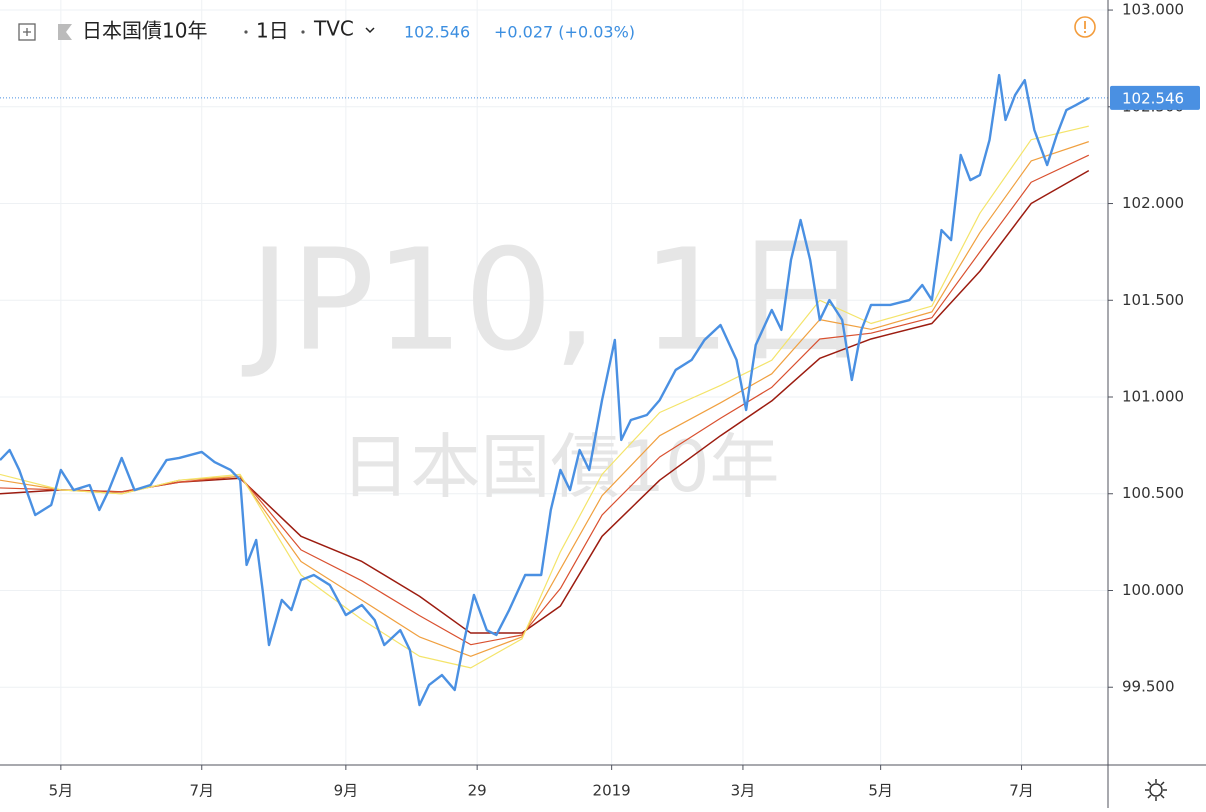  I want to click on y-tick-label: 102.000, so click(1153, 203).